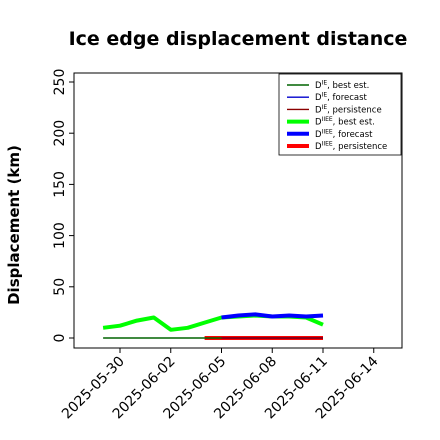 Image resolution: width=440 pixels, height=440 pixels. I want to click on legend-entry-label: DIIEE, best est., so click(345, 122).